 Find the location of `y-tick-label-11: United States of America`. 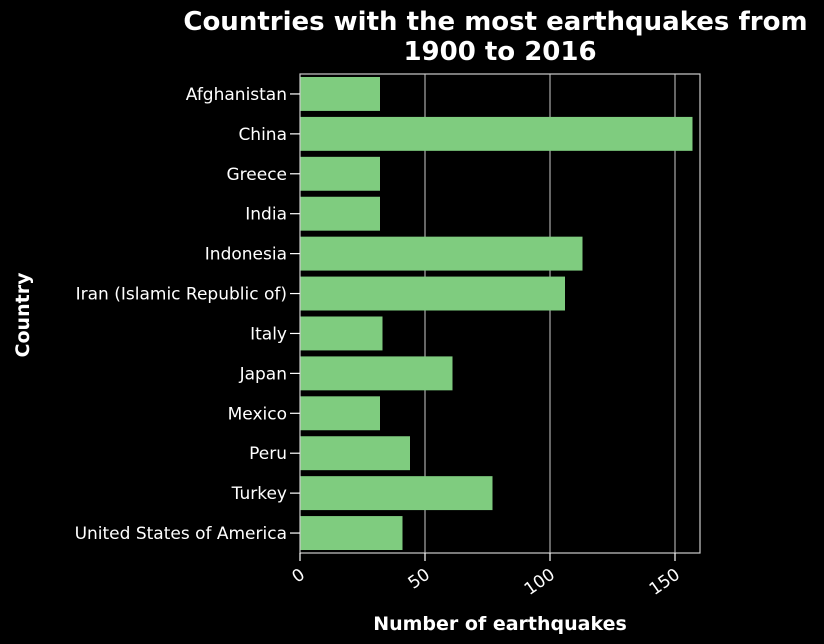

y-tick-label-11: United States of America is located at coordinates (181, 534).